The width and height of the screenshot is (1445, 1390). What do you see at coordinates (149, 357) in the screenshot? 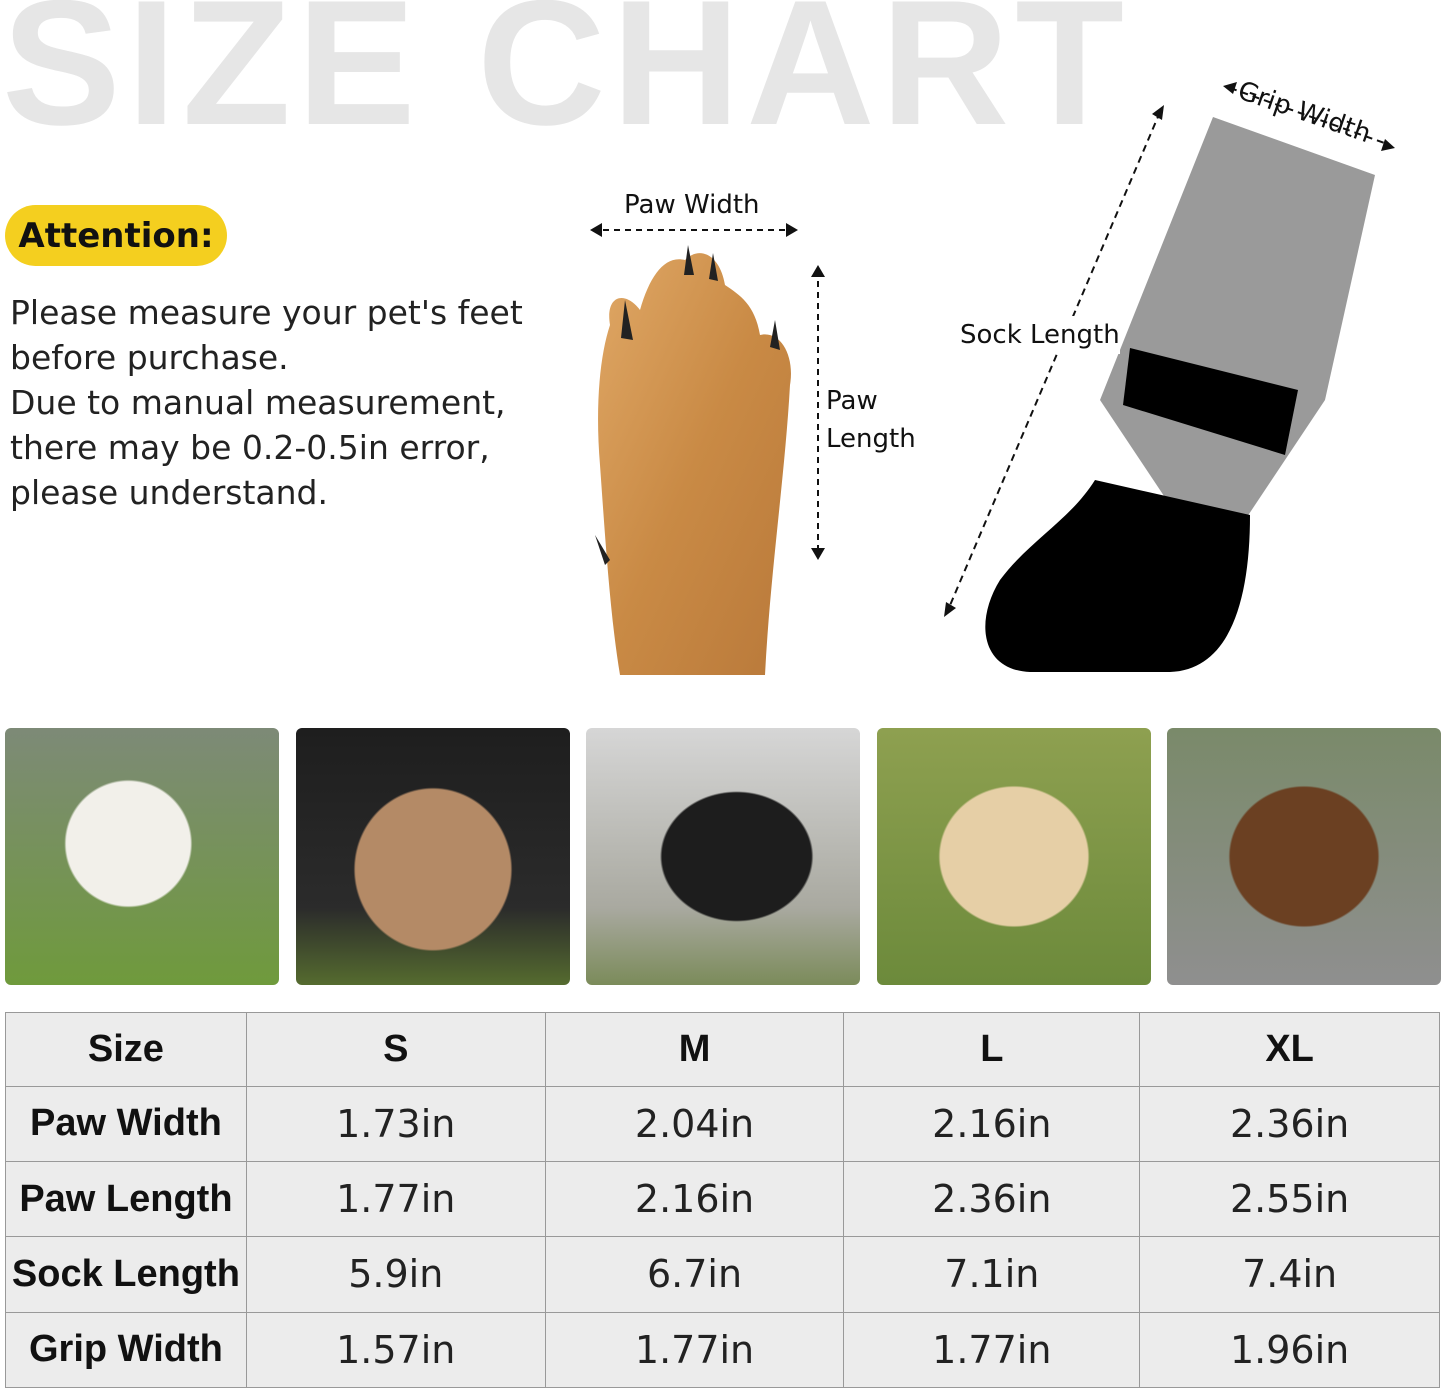
I see `attention-line: before purchase.` at bounding box center [149, 357].